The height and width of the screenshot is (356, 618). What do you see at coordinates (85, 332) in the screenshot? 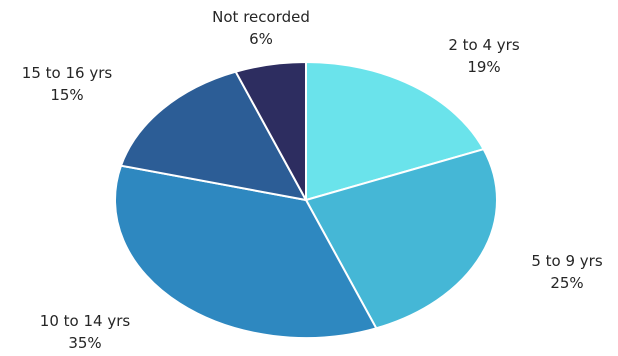
I see `pie-label-10-to-14-yrs: 10 to 14 yrs 35%` at bounding box center [85, 332].